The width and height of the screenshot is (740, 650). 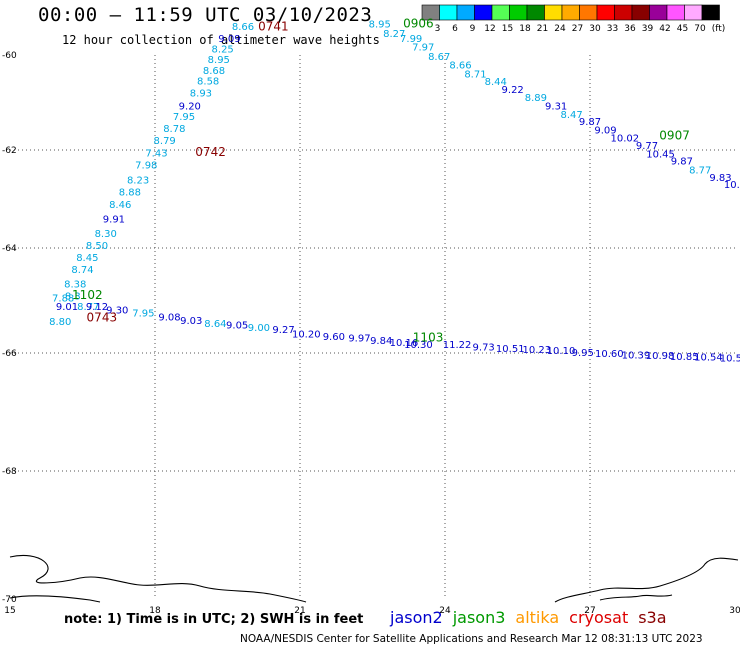 I want to click on legend-tick-label: 12, so click(x=489, y=29).